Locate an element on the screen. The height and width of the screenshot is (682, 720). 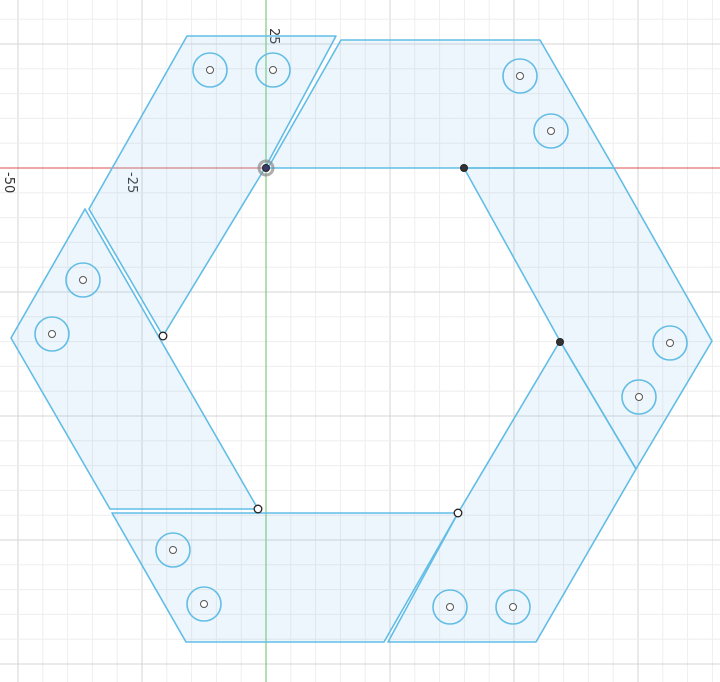
ruler-label-left-far: -50 is located at coordinates (8, 182).